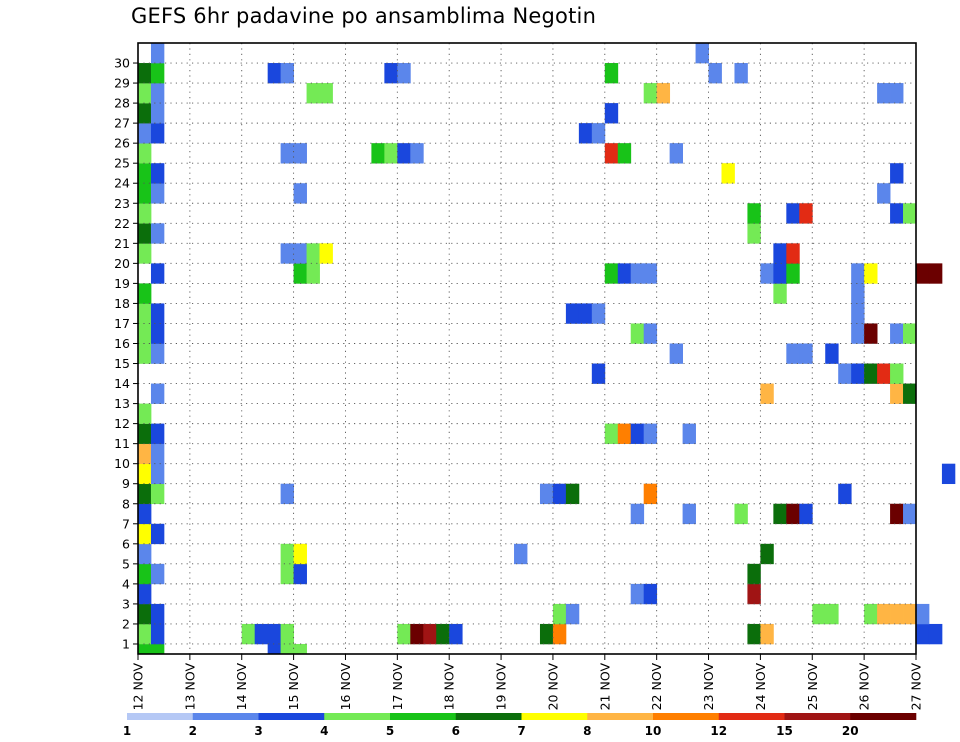 Image resolution: width=960 pixels, height=742 pixels. What do you see at coordinates (122, 403) in the screenshot?
I see `y-tick-label: 13` at bounding box center [122, 403].